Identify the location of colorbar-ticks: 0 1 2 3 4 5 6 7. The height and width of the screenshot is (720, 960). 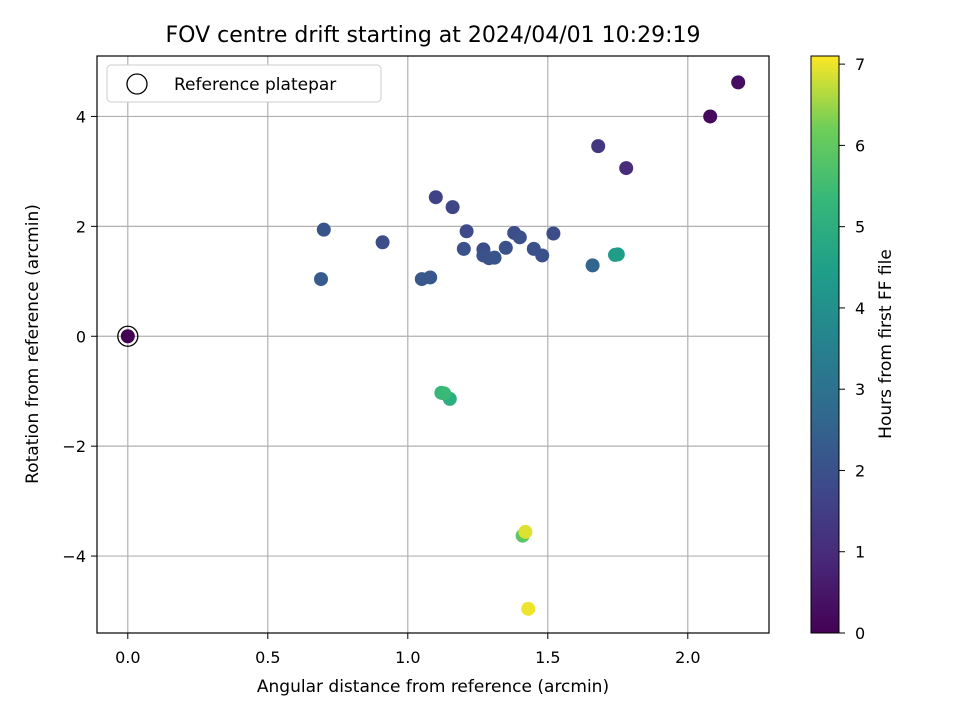
(852, 349).